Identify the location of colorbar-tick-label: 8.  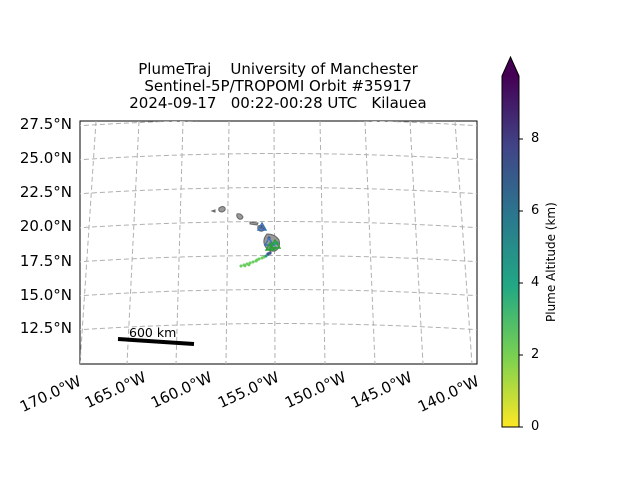
(535, 138).